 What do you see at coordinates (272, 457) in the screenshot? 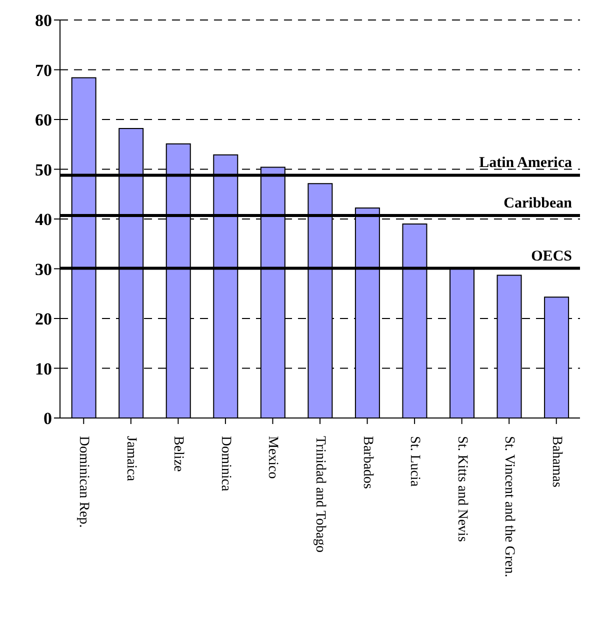
I see `x-tick-label: Mexico` at bounding box center [272, 457].